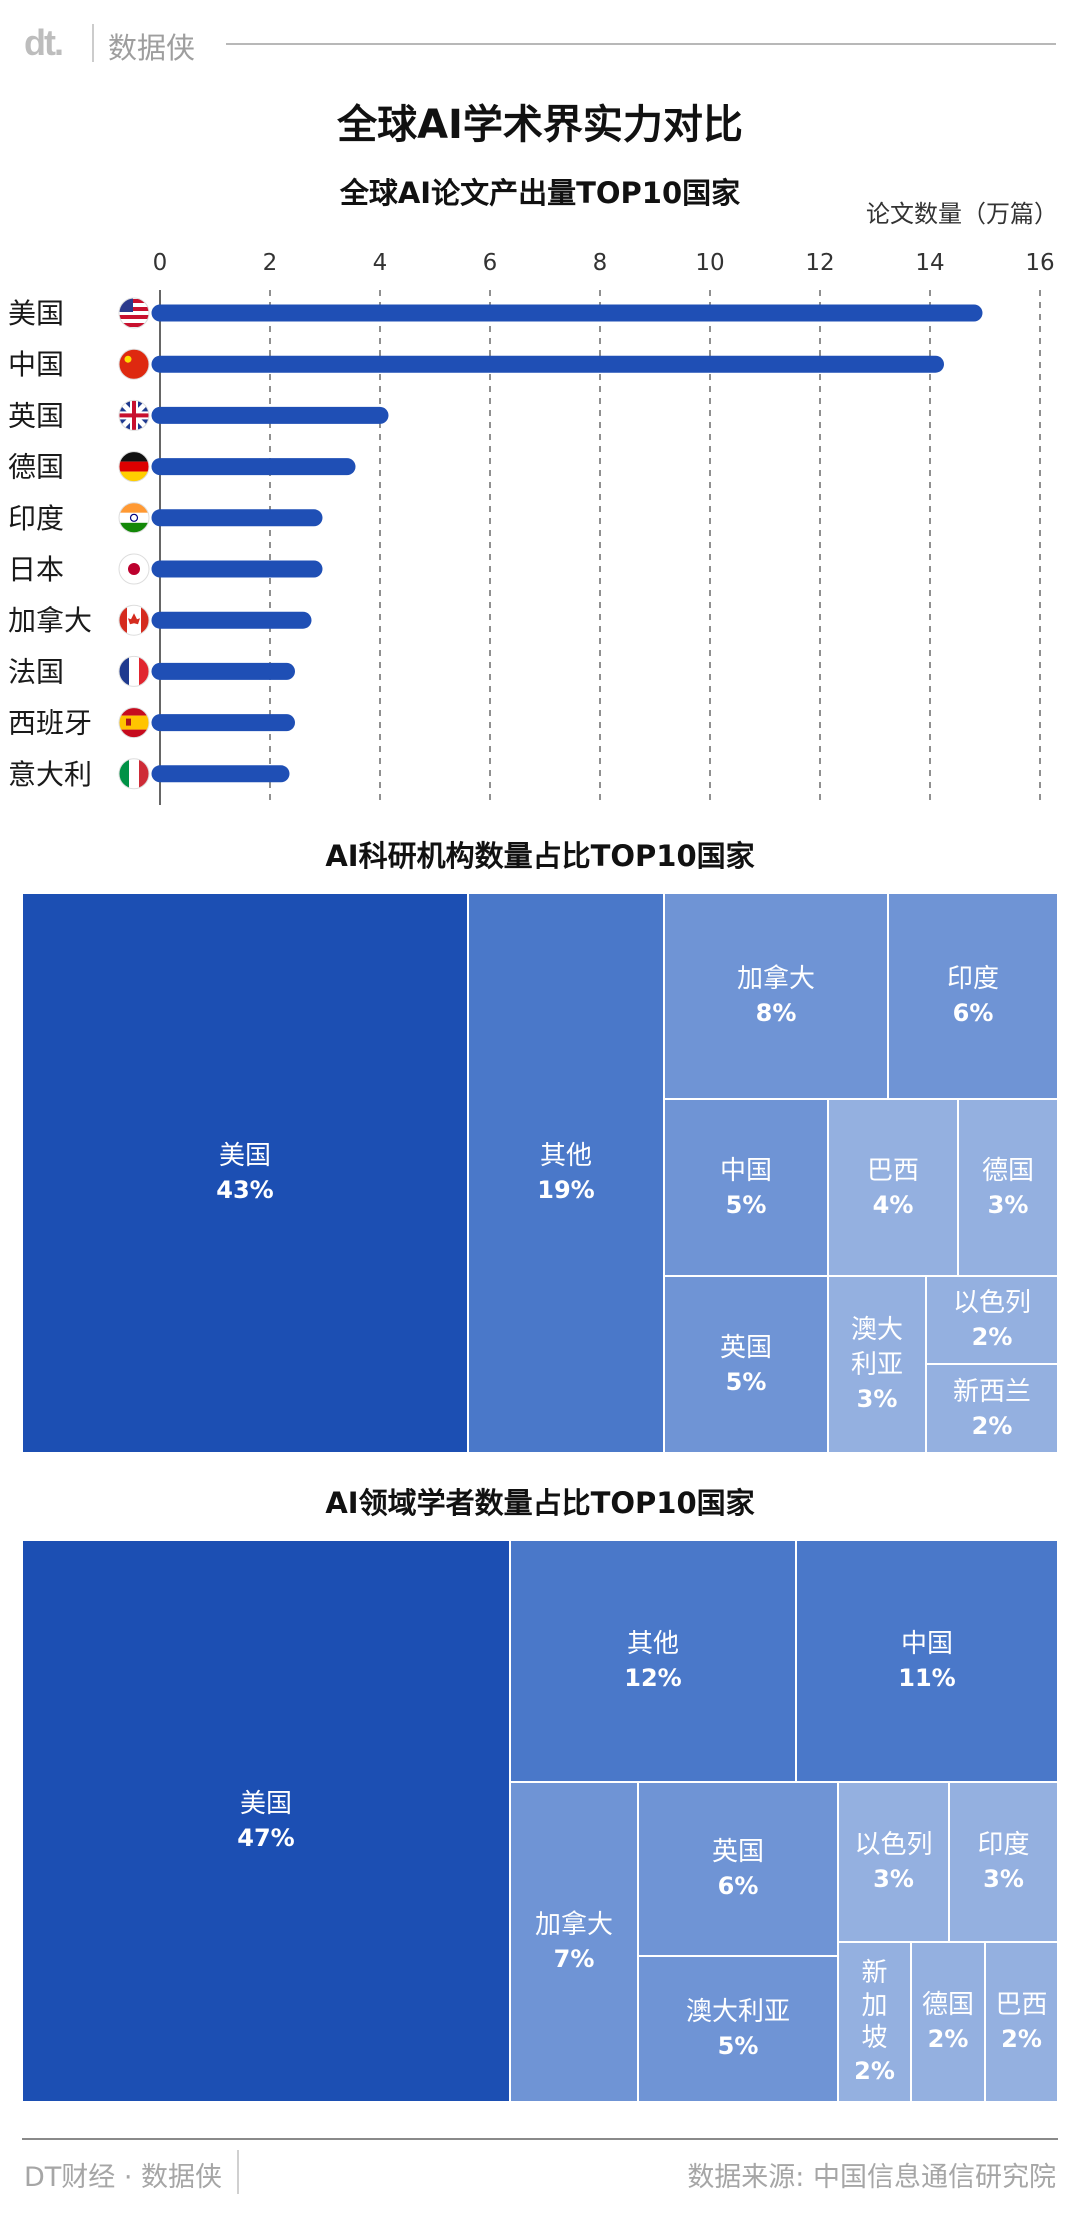  Describe the element at coordinates (746, 1187) in the screenshot. I see `treemap-cell: 中国 5%` at that location.